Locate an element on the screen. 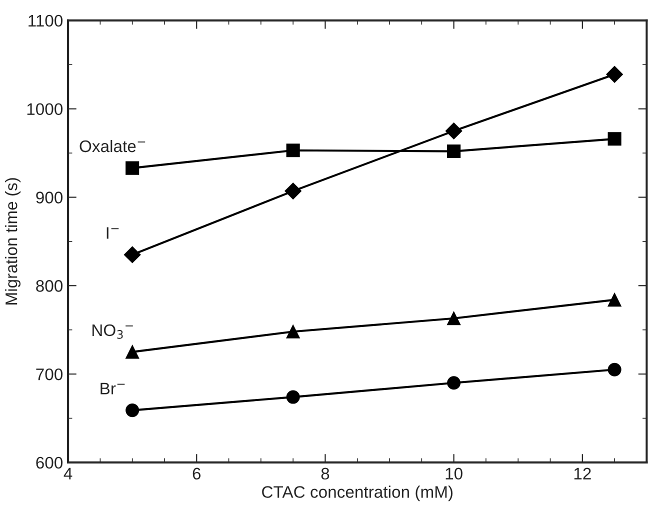 The height and width of the screenshot is (511, 648). series-label: NO$_{3}$$^{−}$ is located at coordinates (112, 331).